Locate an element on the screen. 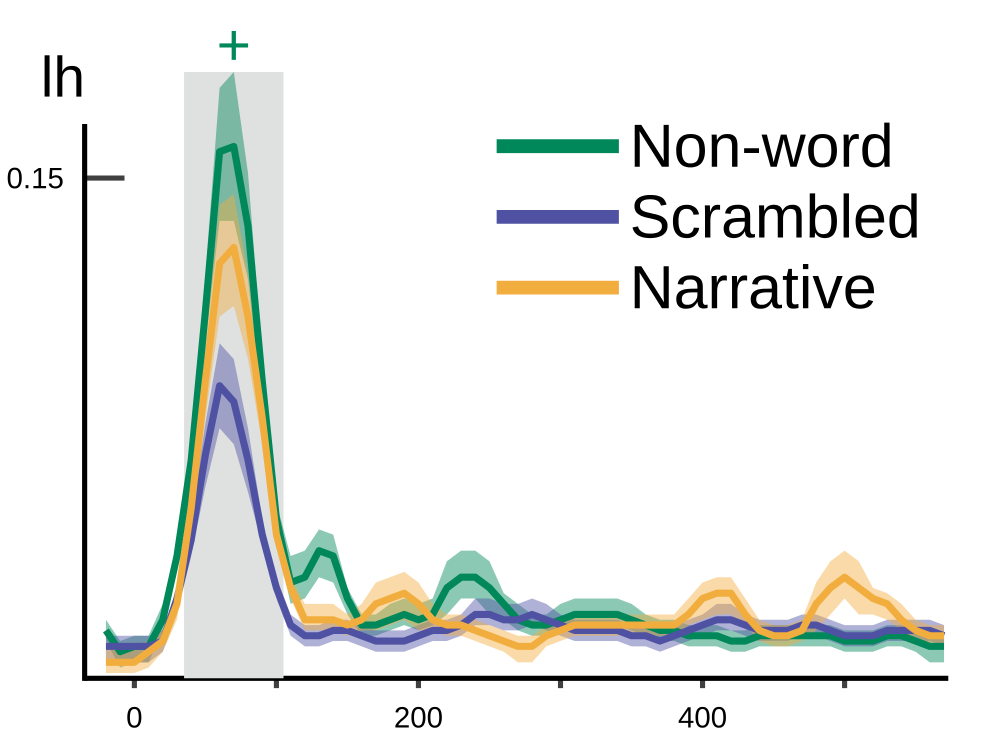 Image resolution: width=998 pixels, height=746 pixels. x-tick-label: 0 is located at coordinates (134, 717).